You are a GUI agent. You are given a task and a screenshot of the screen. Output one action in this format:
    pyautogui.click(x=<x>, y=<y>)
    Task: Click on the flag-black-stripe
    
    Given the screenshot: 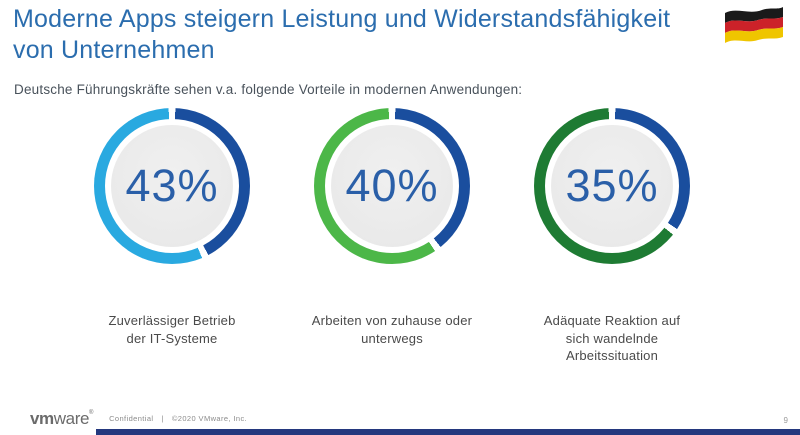 What is the action you would take?
    pyautogui.click(x=754, y=15)
    